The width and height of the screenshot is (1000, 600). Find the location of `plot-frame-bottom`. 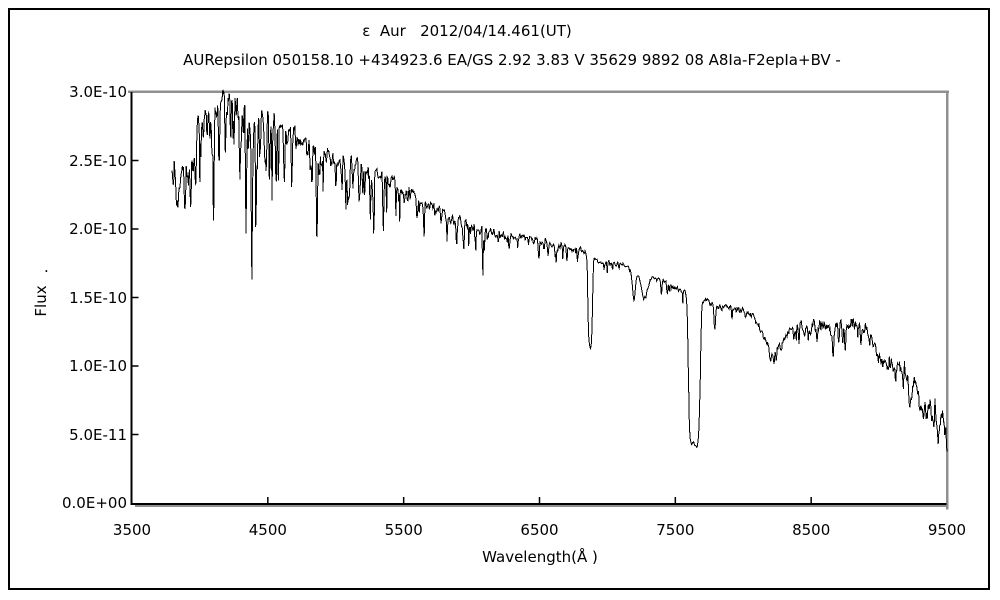

plot-frame-bottom is located at coordinates (538, 504).